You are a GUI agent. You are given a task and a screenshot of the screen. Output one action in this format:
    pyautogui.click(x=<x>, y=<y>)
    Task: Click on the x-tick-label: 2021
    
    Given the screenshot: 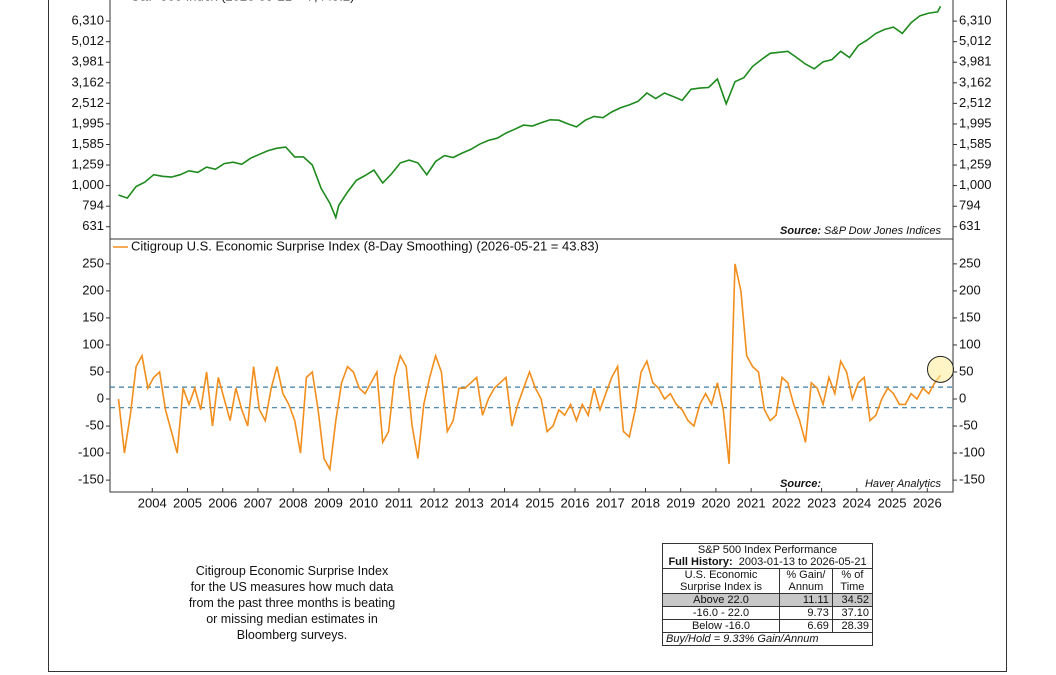 What is the action you would take?
    pyautogui.click(x=751, y=502)
    